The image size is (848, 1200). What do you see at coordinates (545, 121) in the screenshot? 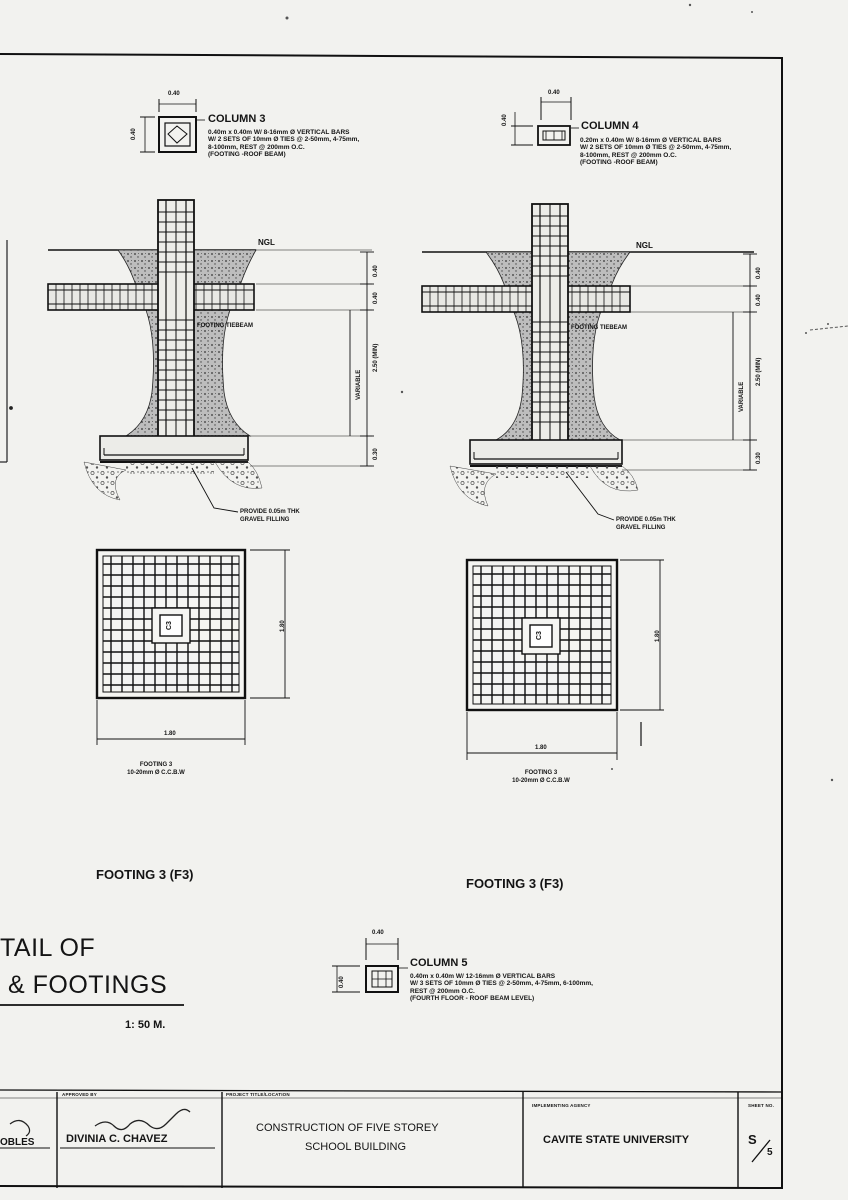
I see `column4-key` at bounding box center [545, 121].